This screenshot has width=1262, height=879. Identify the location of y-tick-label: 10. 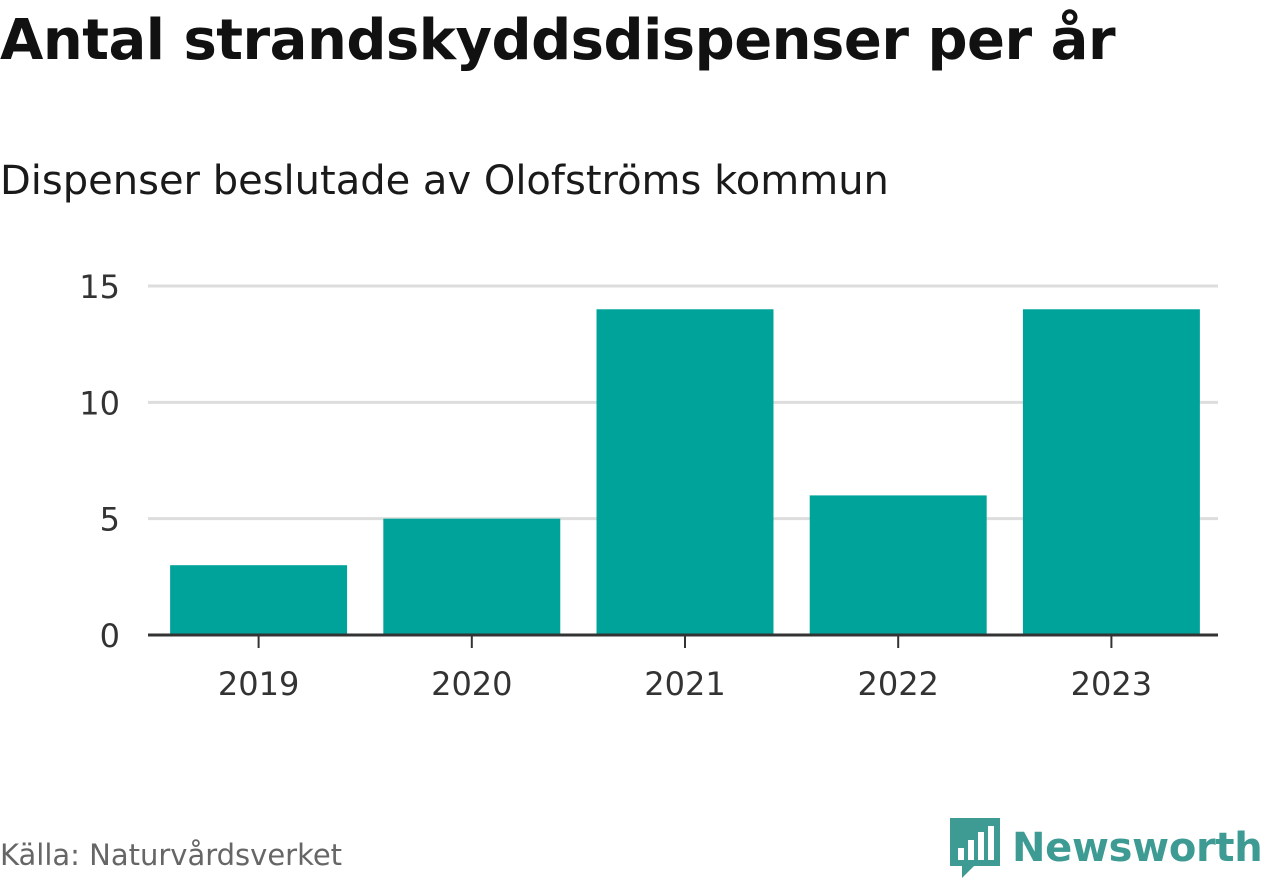
(99, 403).